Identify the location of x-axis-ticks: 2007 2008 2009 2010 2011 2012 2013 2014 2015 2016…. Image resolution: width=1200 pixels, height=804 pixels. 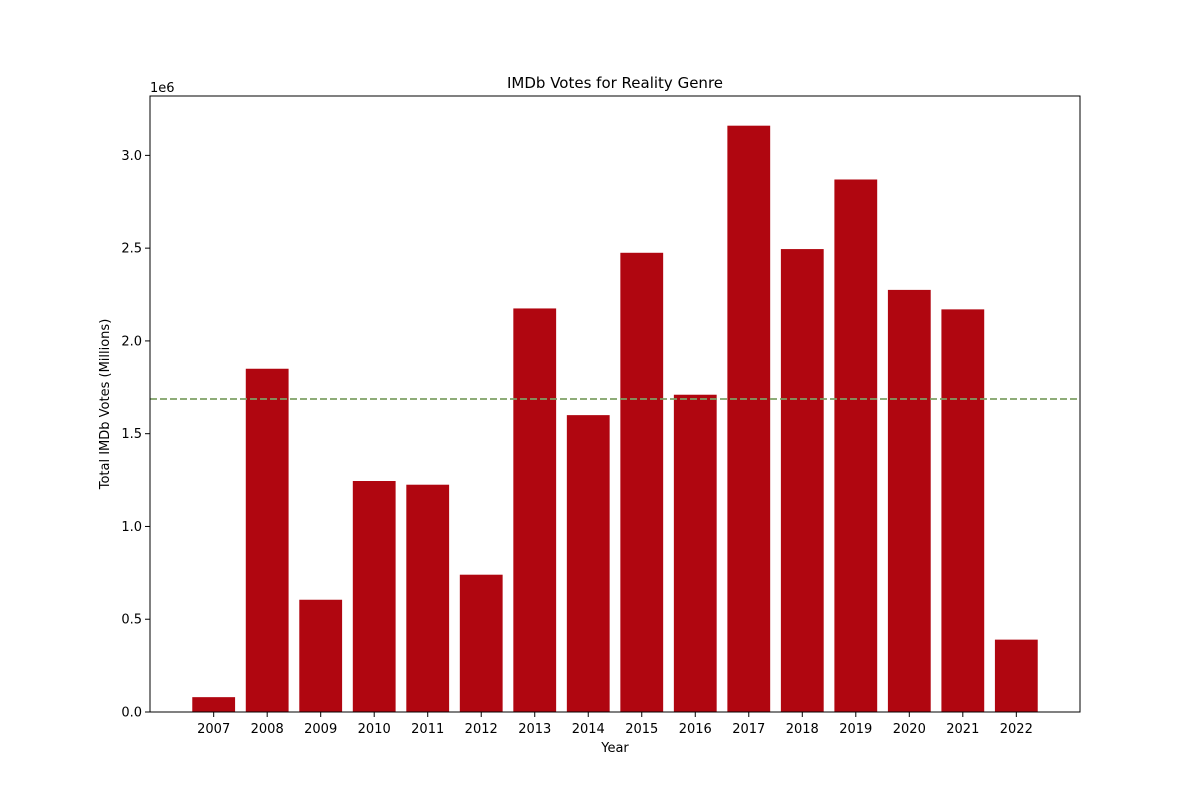
(615, 724).